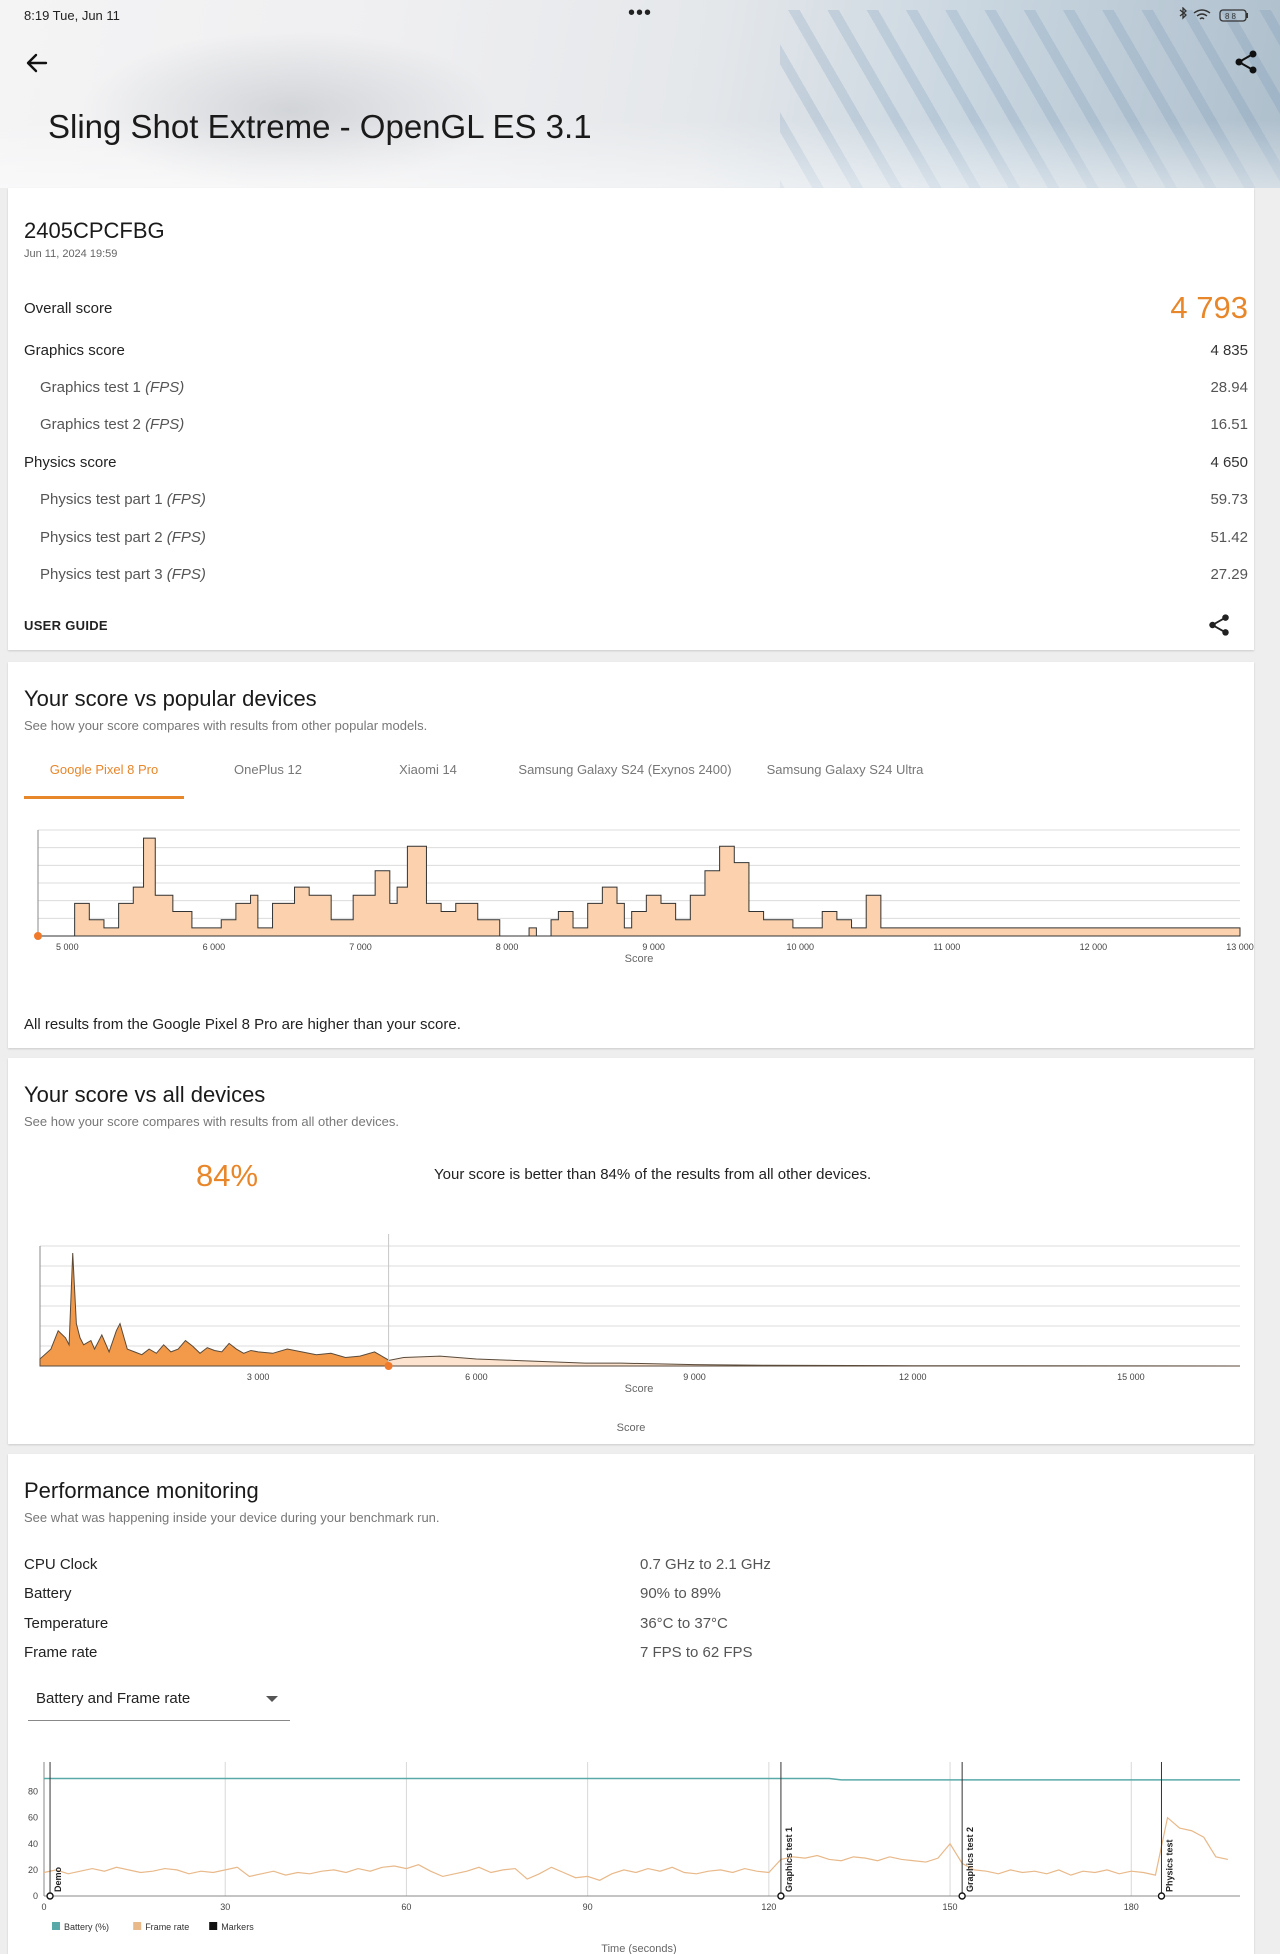  I want to click on marker-label: Demo, so click(58, 1879).